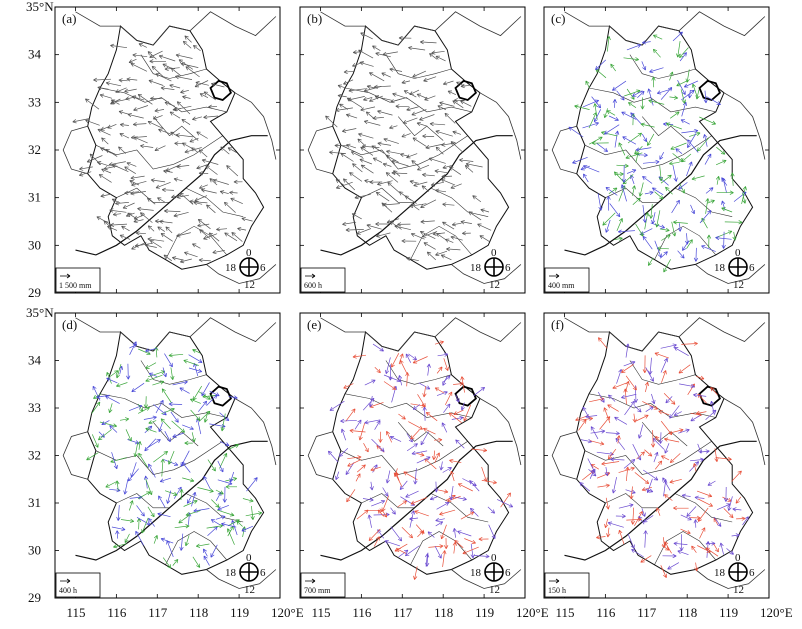  What do you see at coordinates (69, 18) in the screenshot?
I see `panel-label: (a)` at bounding box center [69, 18].